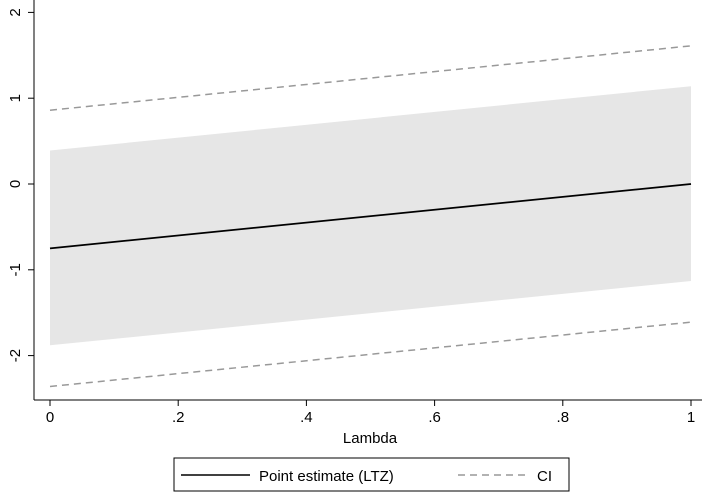  Describe the element at coordinates (306, 417) in the screenshot. I see `x-tick-label: .4` at that location.